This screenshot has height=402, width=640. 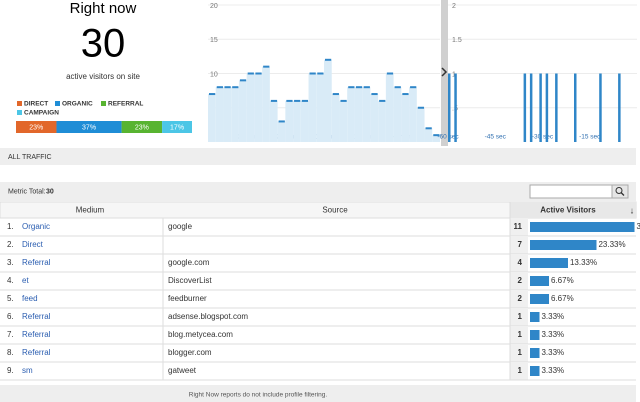 What do you see at coordinates (518, 226) in the screenshot?
I see `visitor-count: 11` at bounding box center [518, 226].